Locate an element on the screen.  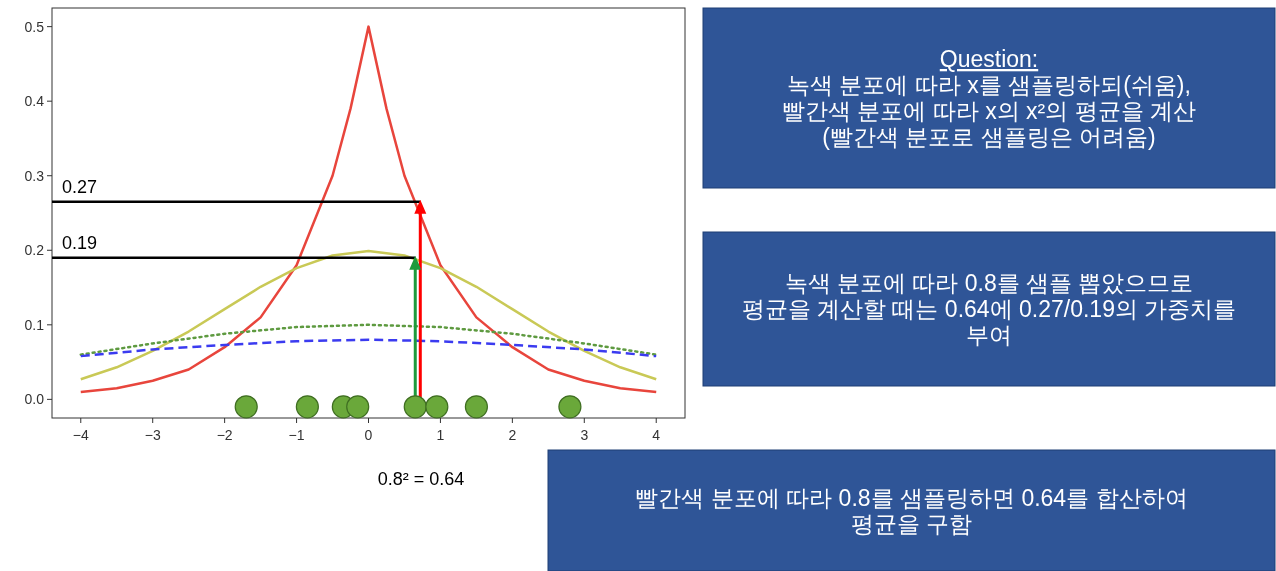
x-tick-label: 4 is located at coordinates (656, 435).